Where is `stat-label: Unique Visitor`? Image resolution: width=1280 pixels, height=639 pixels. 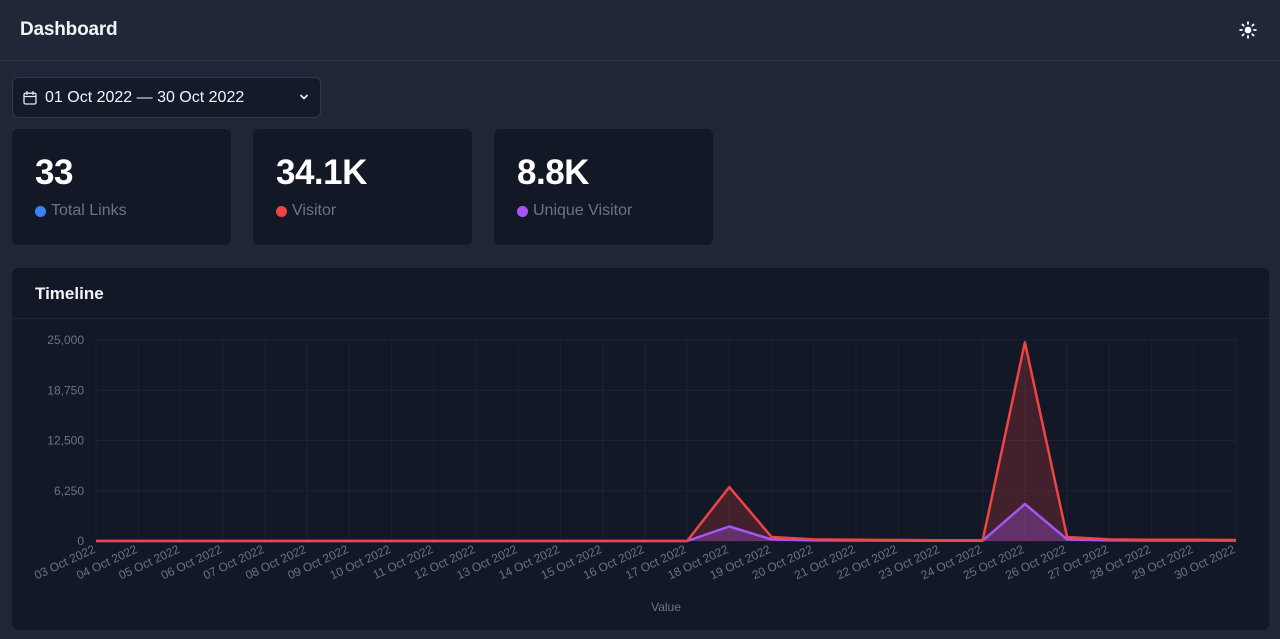
stat-label: Unique Visitor is located at coordinates (574, 211).